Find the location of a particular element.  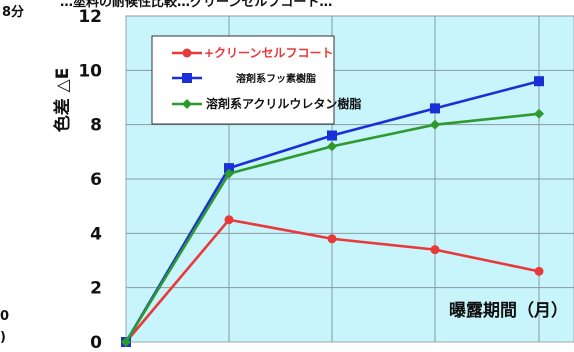

legend-item: +クリーンセルフコート is located at coordinates (252, 53).